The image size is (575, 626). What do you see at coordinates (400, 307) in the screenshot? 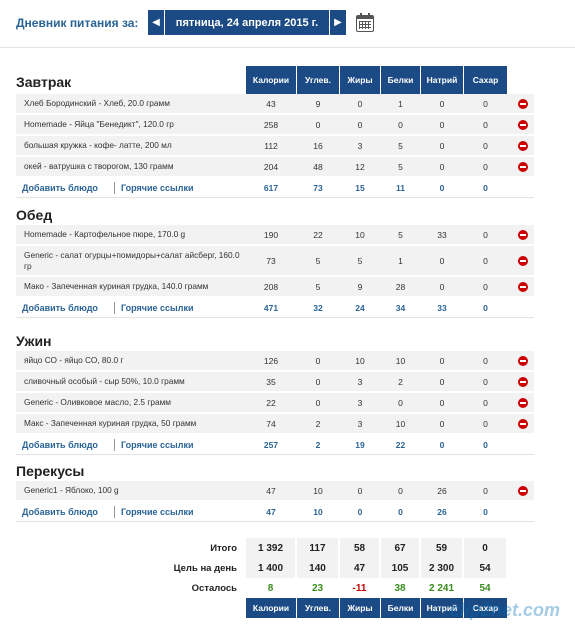
I see `meal-total-value: 34` at bounding box center [400, 307].